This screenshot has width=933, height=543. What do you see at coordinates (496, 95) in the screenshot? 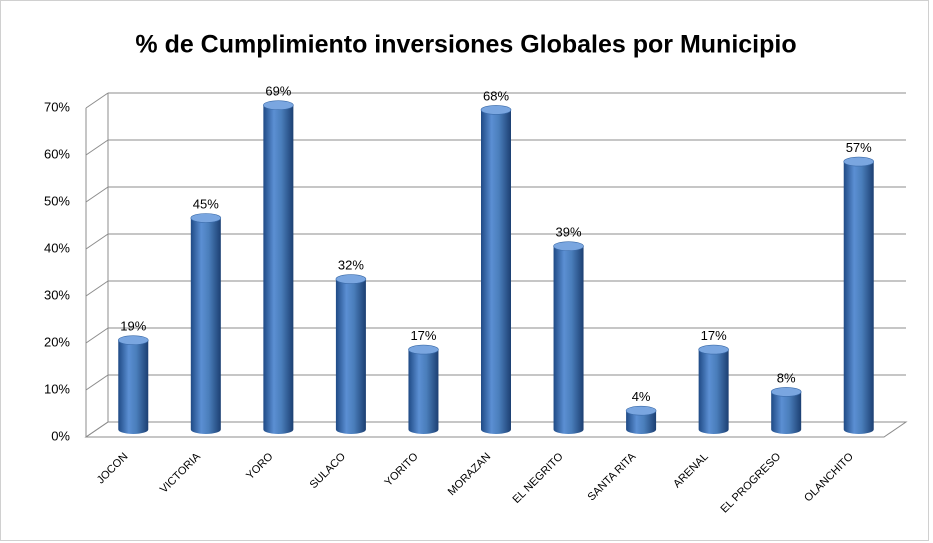
I see `value-label: 68%` at bounding box center [496, 95].